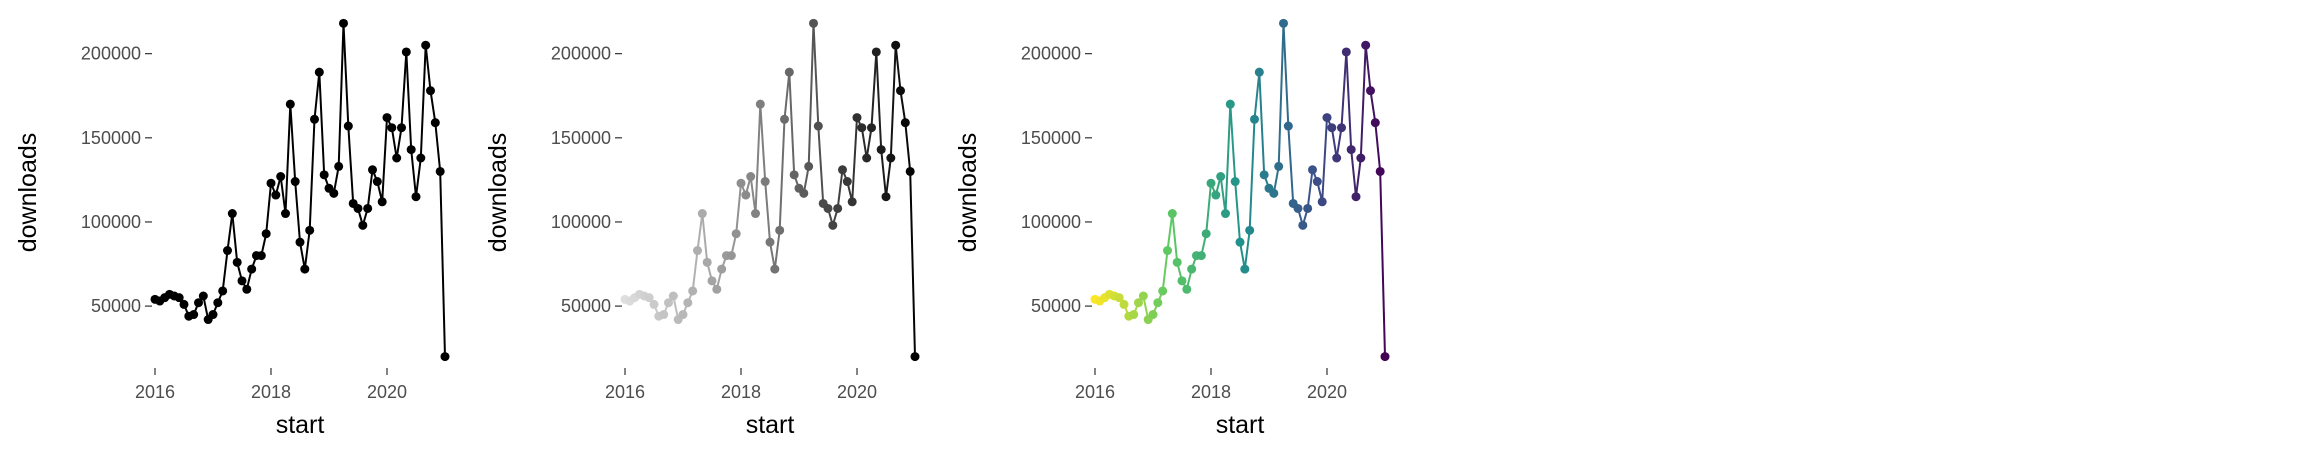 The width and height of the screenshot is (2304, 460). Describe the element at coordinates (1051, 222) in the screenshot. I see `chart-3-ytick-label: 100000` at that location.